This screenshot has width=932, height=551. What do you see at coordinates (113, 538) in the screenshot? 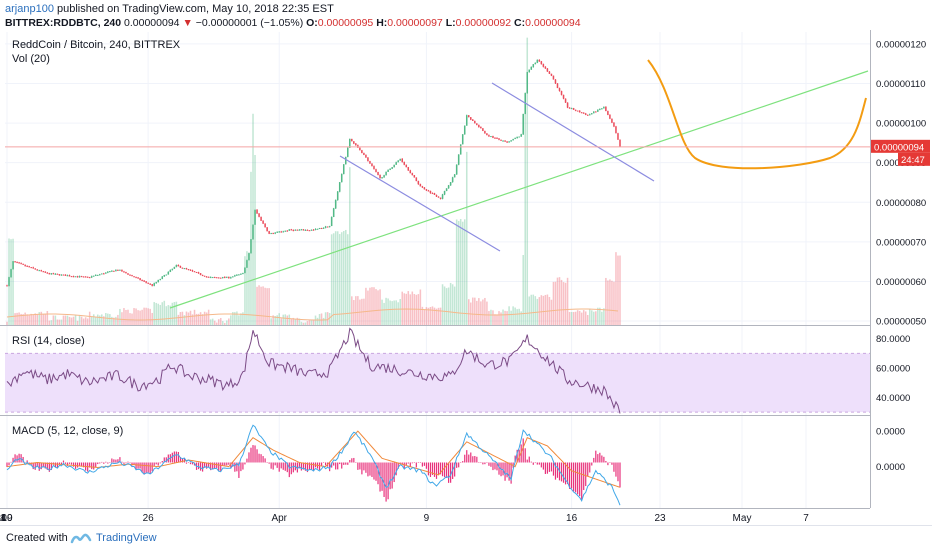
I see `tradingview-brand: TradingView` at bounding box center [113, 538].